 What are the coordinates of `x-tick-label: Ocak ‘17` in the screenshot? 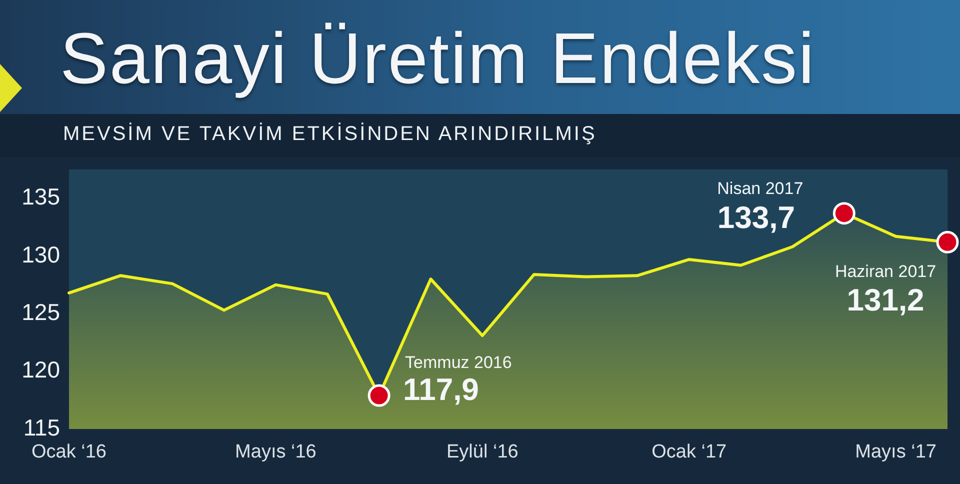 It's located at (689, 452).